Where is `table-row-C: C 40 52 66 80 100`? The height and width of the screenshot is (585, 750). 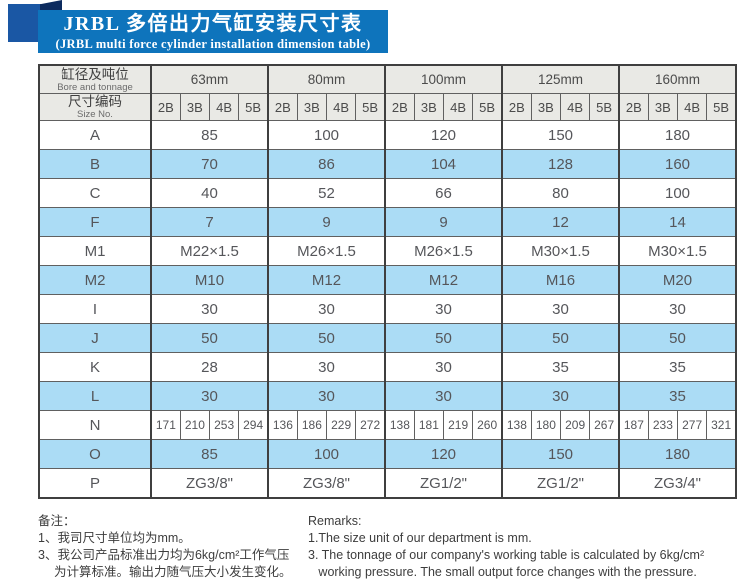 table-row-C: C 40 52 66 80 100 is located at coordinates (387, 193).